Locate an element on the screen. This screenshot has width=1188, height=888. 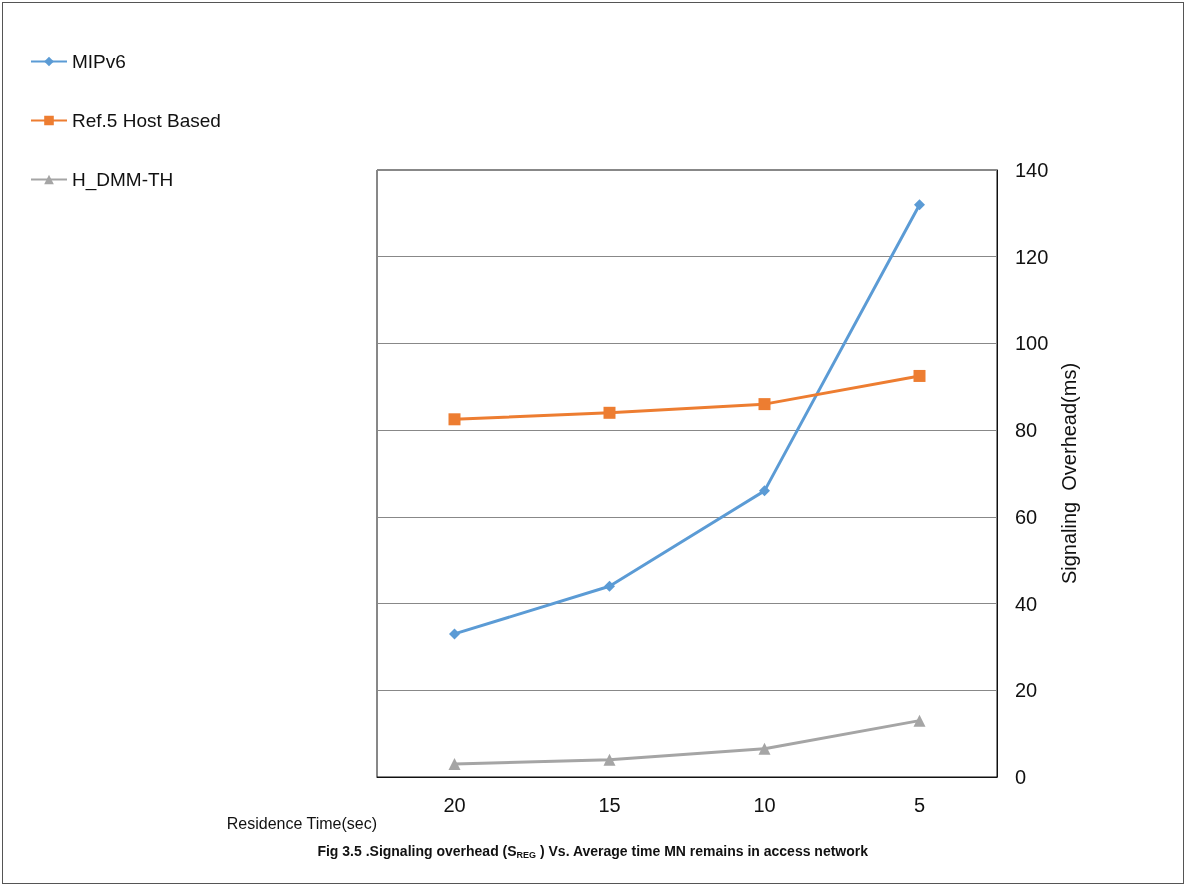
x-tick-label: 20 is located at coordinates (454, 805).